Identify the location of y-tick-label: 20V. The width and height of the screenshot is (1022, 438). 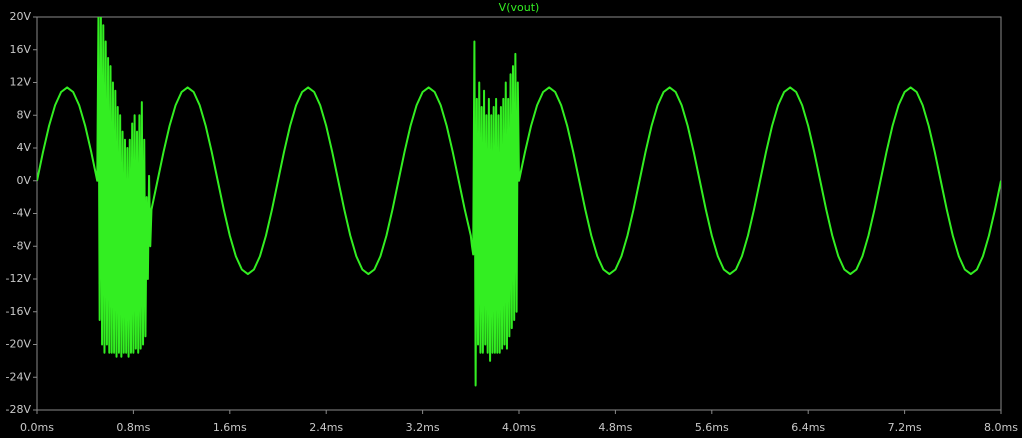
(20, 16).